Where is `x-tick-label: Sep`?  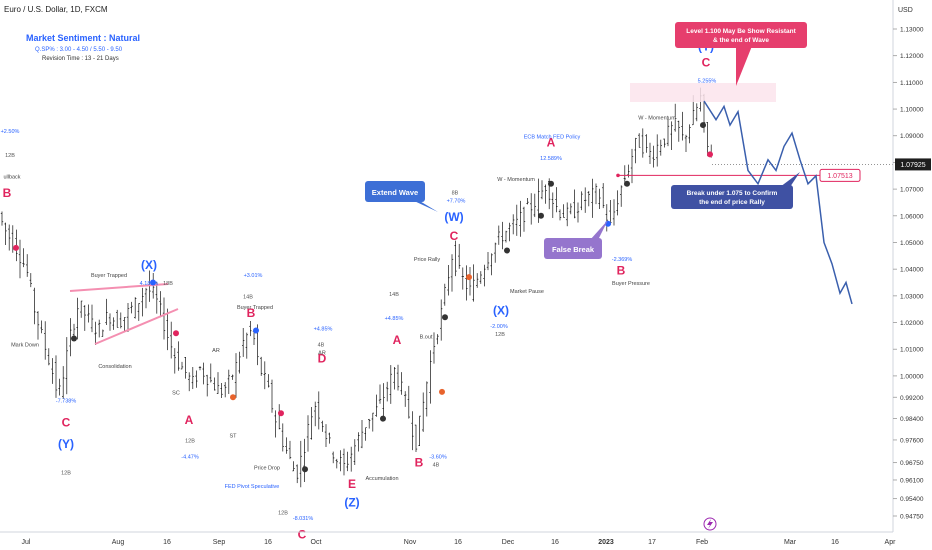 x-tick-label: Sep is located at coordinates (219, 542).